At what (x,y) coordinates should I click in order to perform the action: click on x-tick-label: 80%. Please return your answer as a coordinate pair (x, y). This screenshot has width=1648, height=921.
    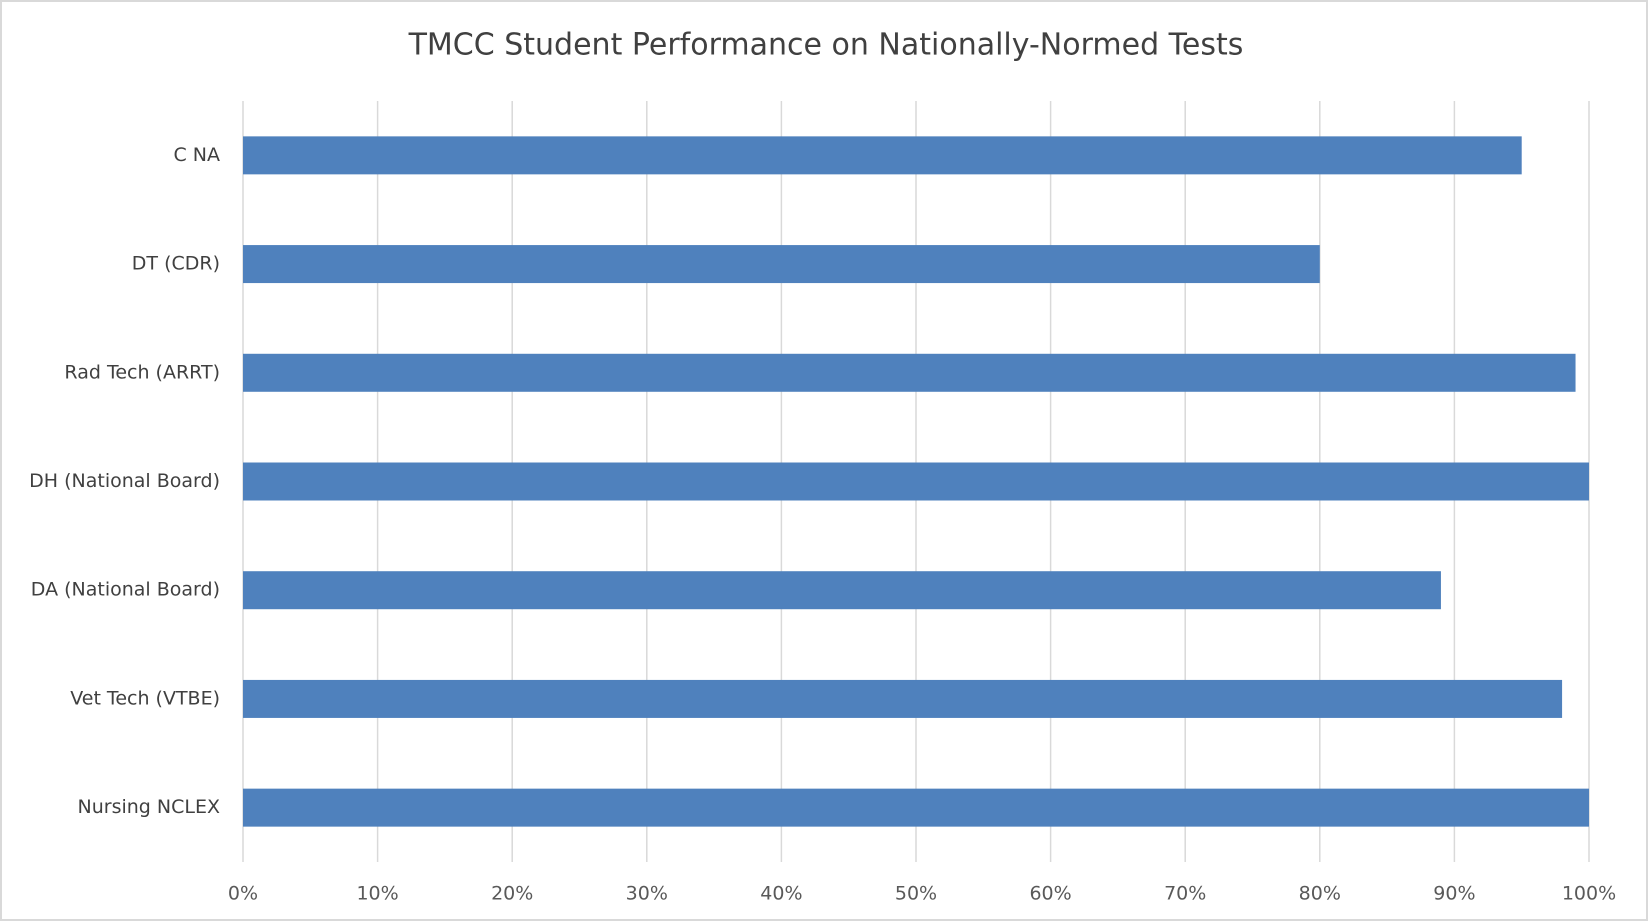
    Looking at the image, I should click on (1320, 894).